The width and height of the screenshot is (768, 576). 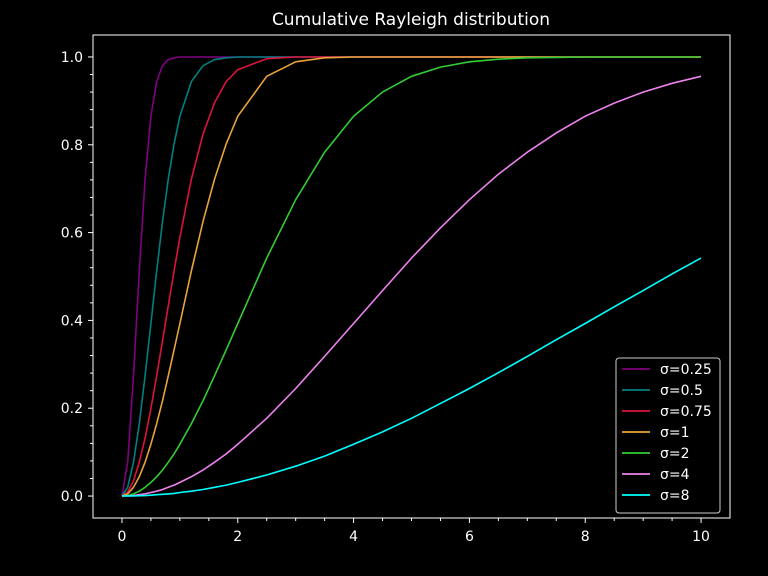 What do you see at coordinates (675, 475) in the screenshot?
I see `legend-label: σ=4` at bounding box center [675, 475].